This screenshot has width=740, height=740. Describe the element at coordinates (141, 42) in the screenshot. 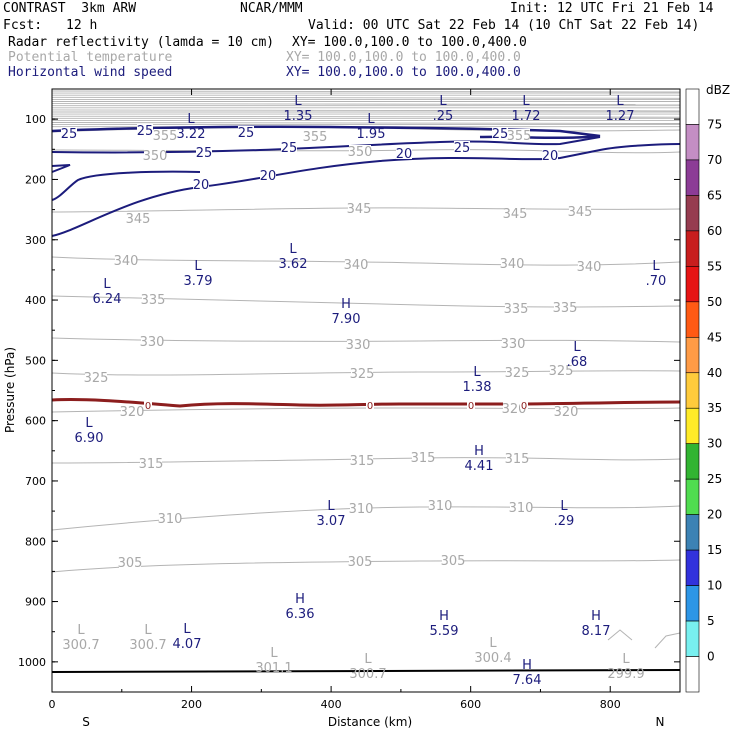

I see `field-name-reflectivity: Radar reflectivity (lamda = 10 cm)` at that location.